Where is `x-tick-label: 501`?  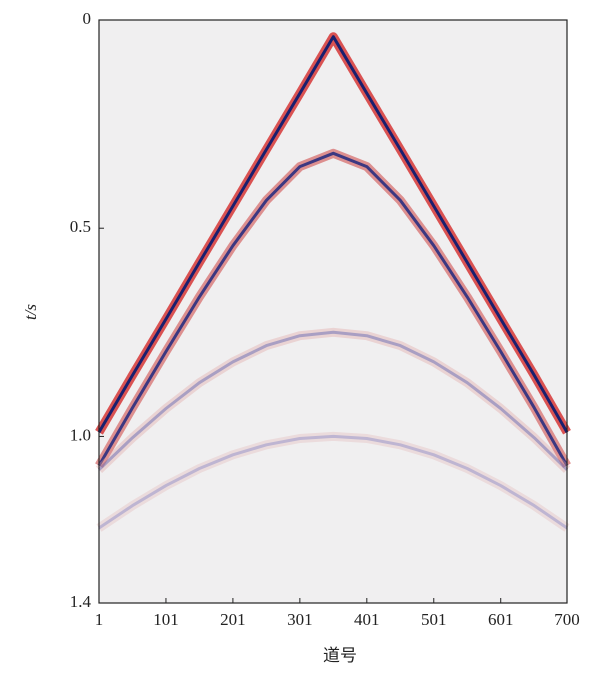 x-tick-label: 501 is located at coordinates (434, 619).